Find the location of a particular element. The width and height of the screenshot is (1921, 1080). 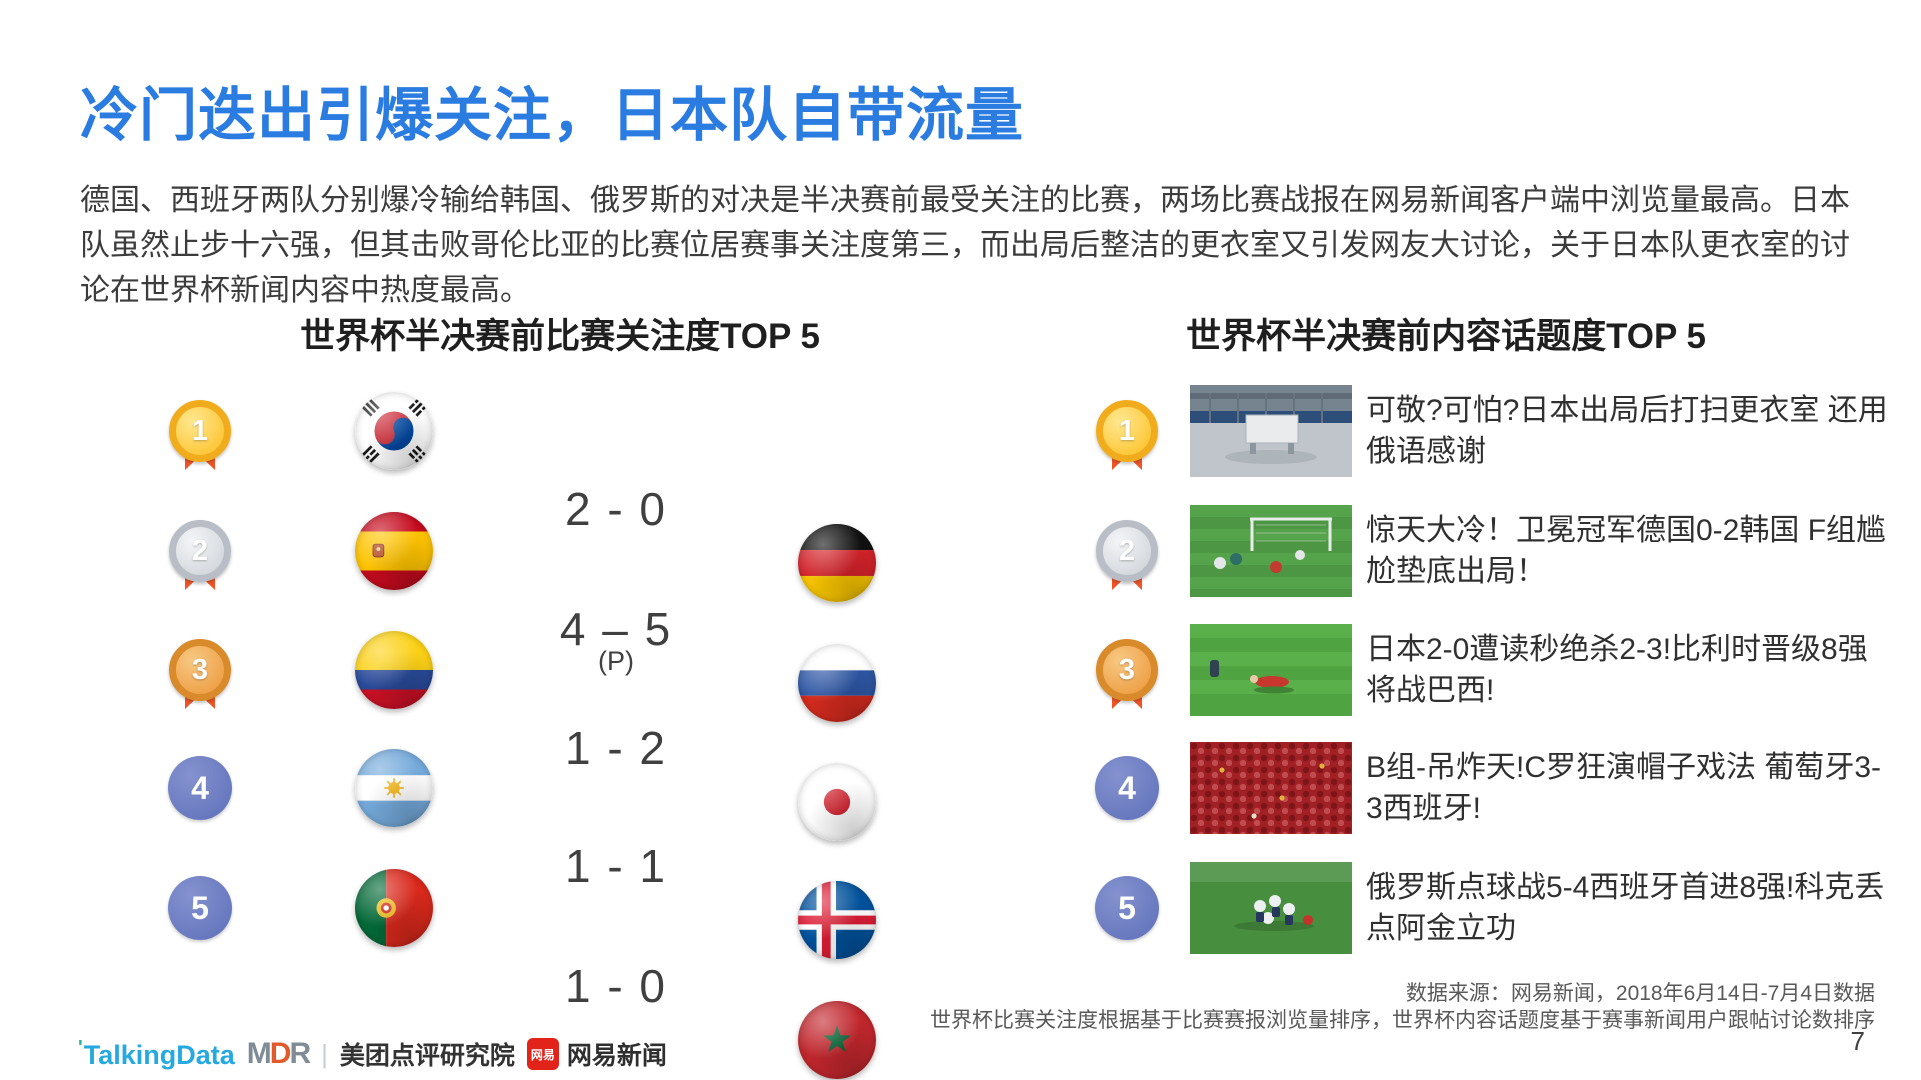

page-number: 7 is located at coordinates (1857, 1041).